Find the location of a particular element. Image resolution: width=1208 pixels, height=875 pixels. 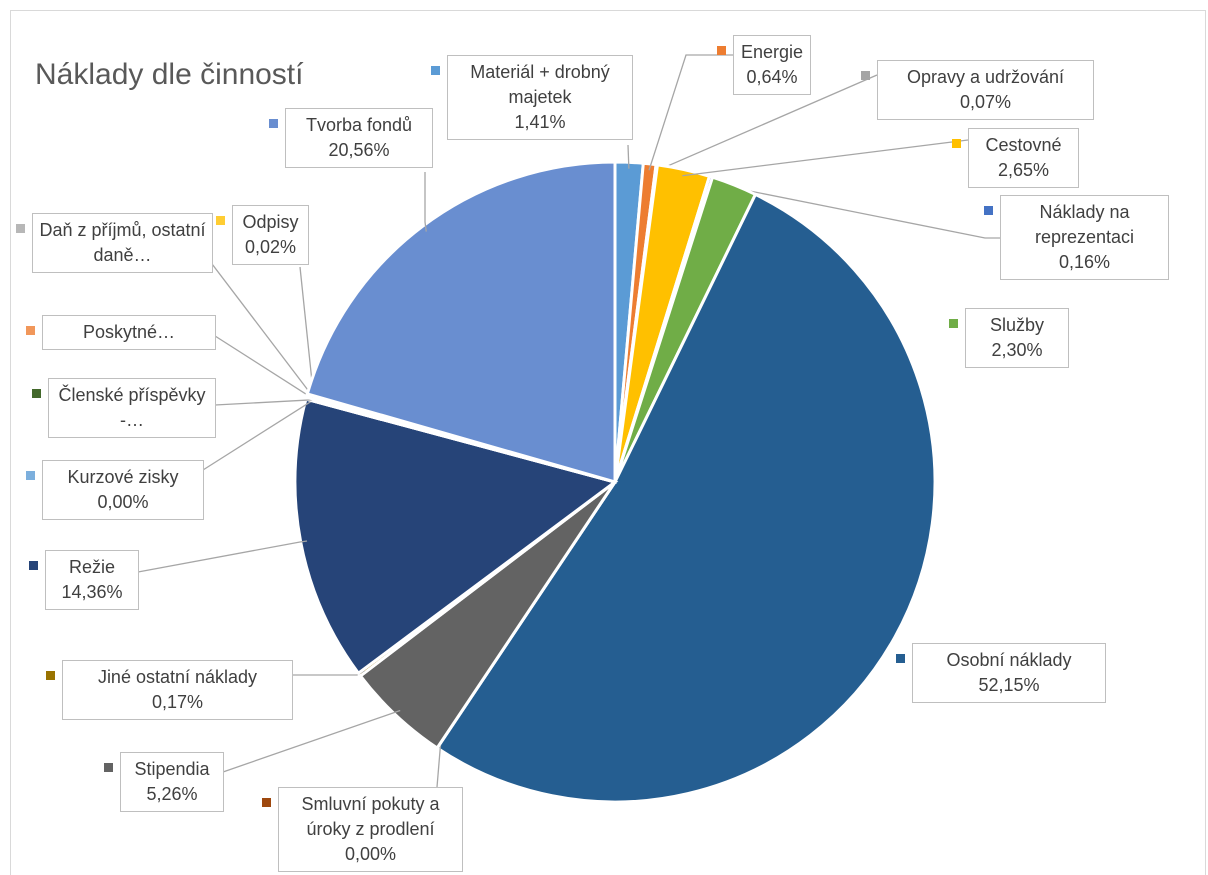

data-label: Režie 14,36% is located at coordinates (84, 580).